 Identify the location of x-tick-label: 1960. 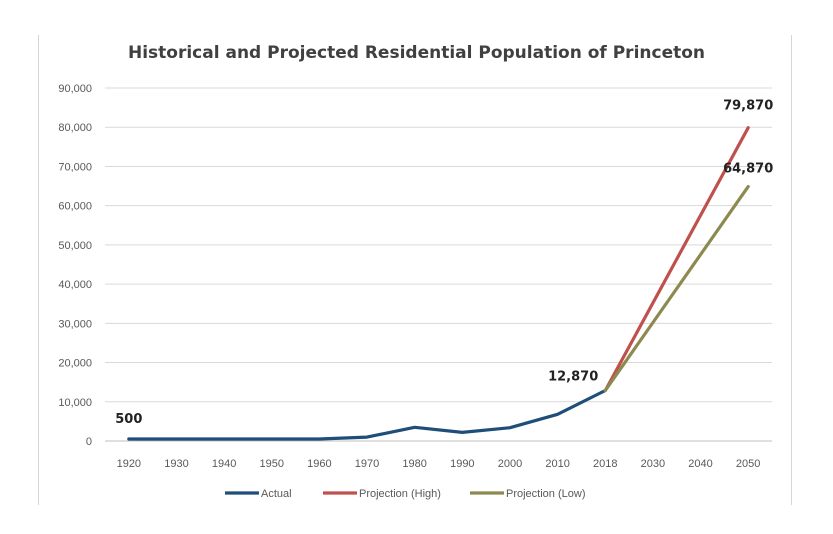
(319, 464).